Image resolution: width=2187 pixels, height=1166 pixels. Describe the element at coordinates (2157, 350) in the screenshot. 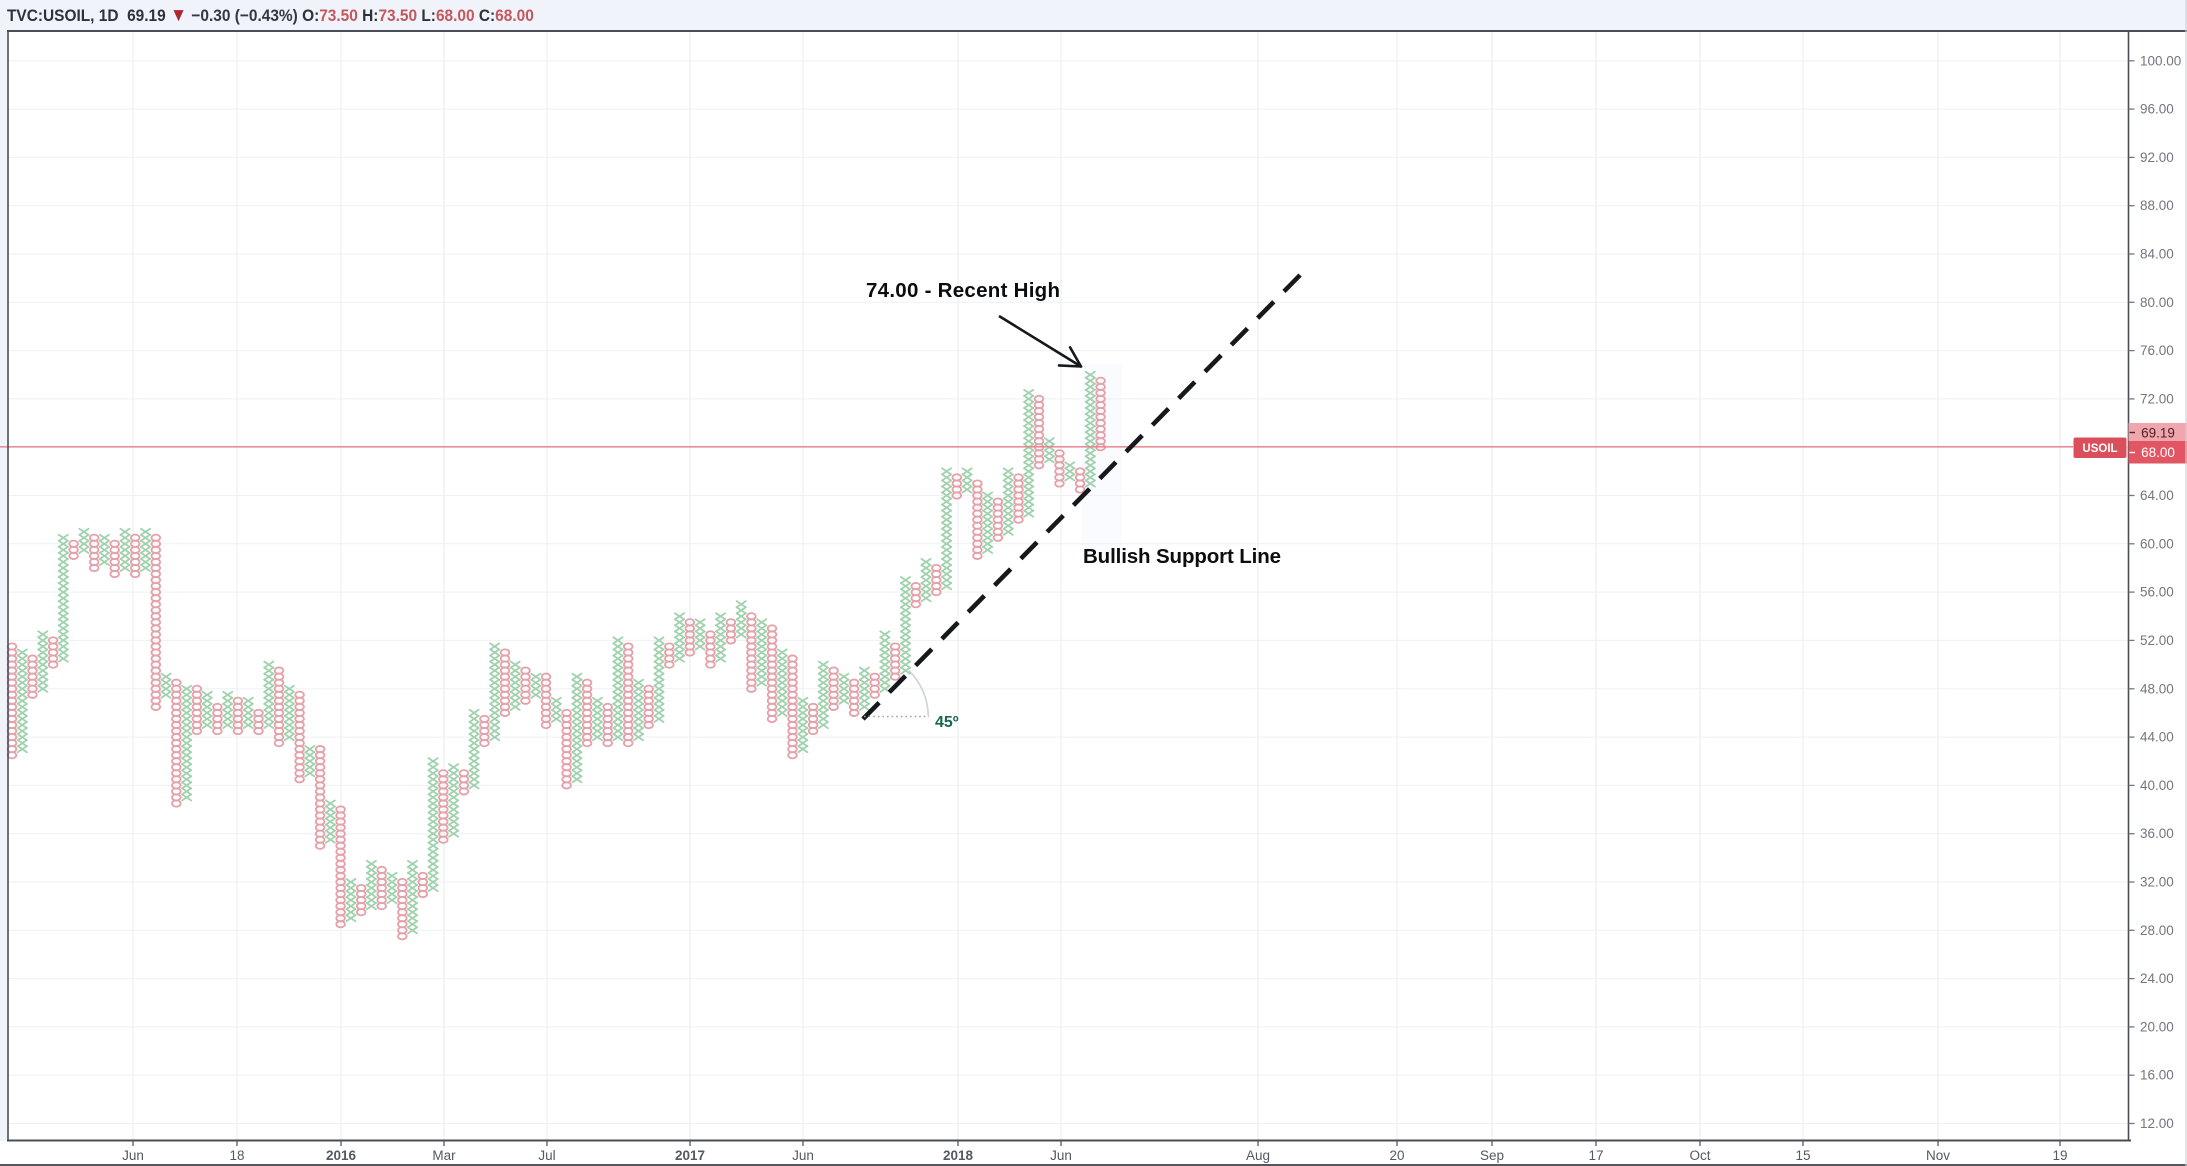

I see `svg-text: 76.00` at that location.